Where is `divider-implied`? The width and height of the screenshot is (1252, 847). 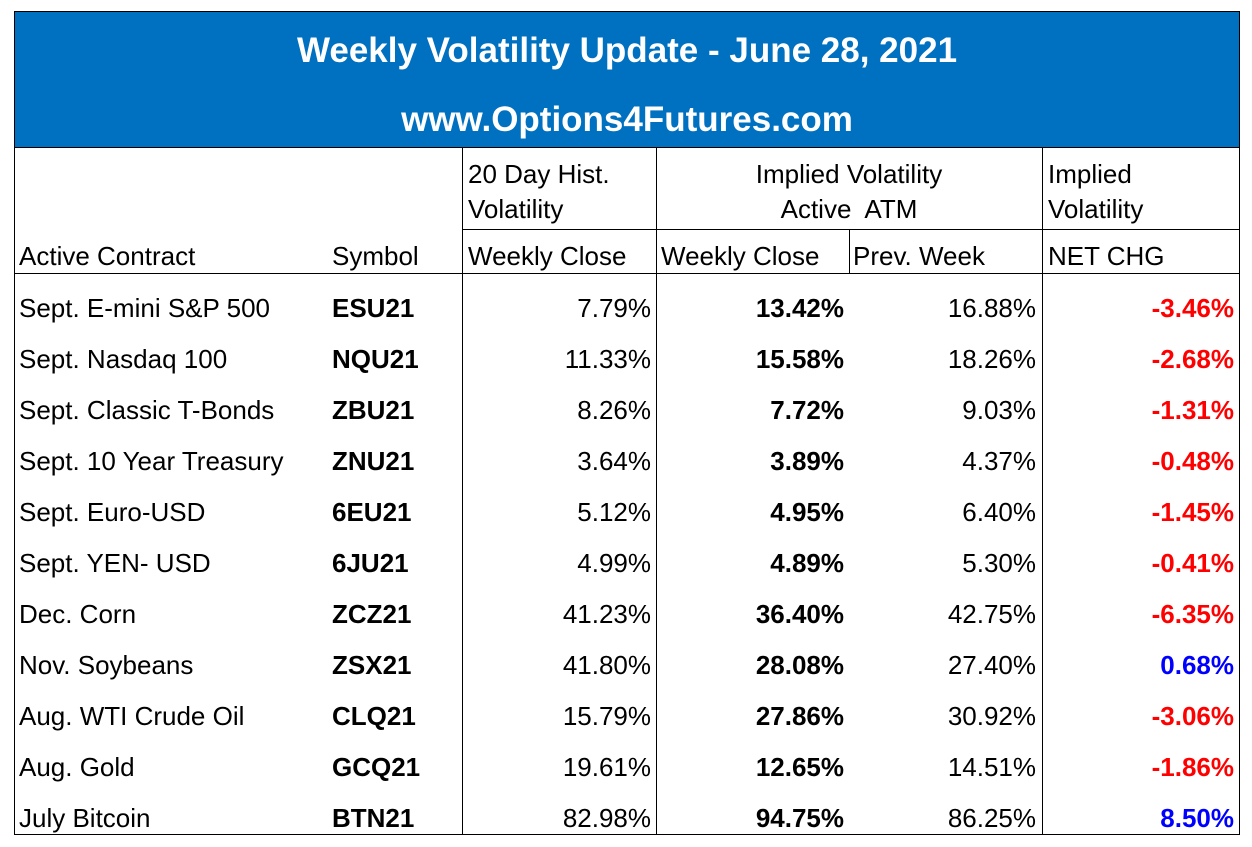 divider-implied is located at coordinates (656, 491).